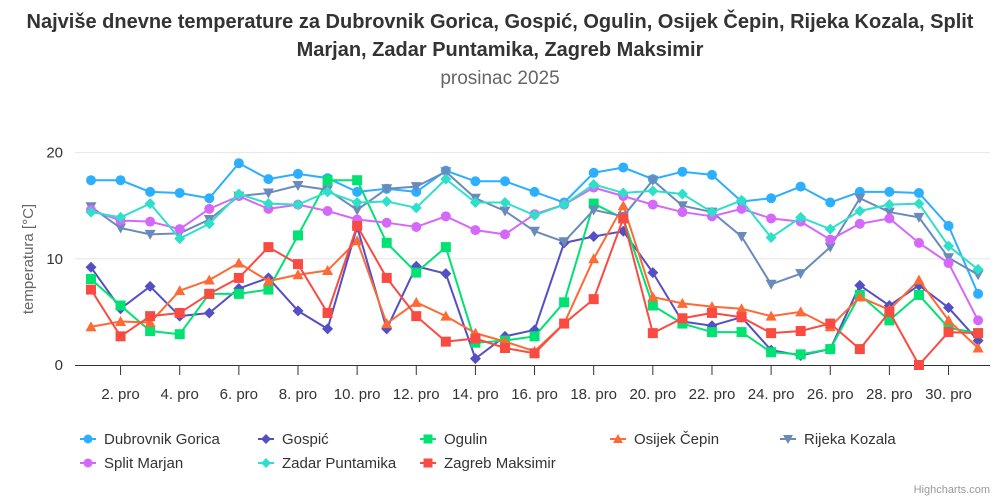  Describe the element at coordinates (652, 394) in the screenshot. I see `x-tick-label: 20. pro` at that location.